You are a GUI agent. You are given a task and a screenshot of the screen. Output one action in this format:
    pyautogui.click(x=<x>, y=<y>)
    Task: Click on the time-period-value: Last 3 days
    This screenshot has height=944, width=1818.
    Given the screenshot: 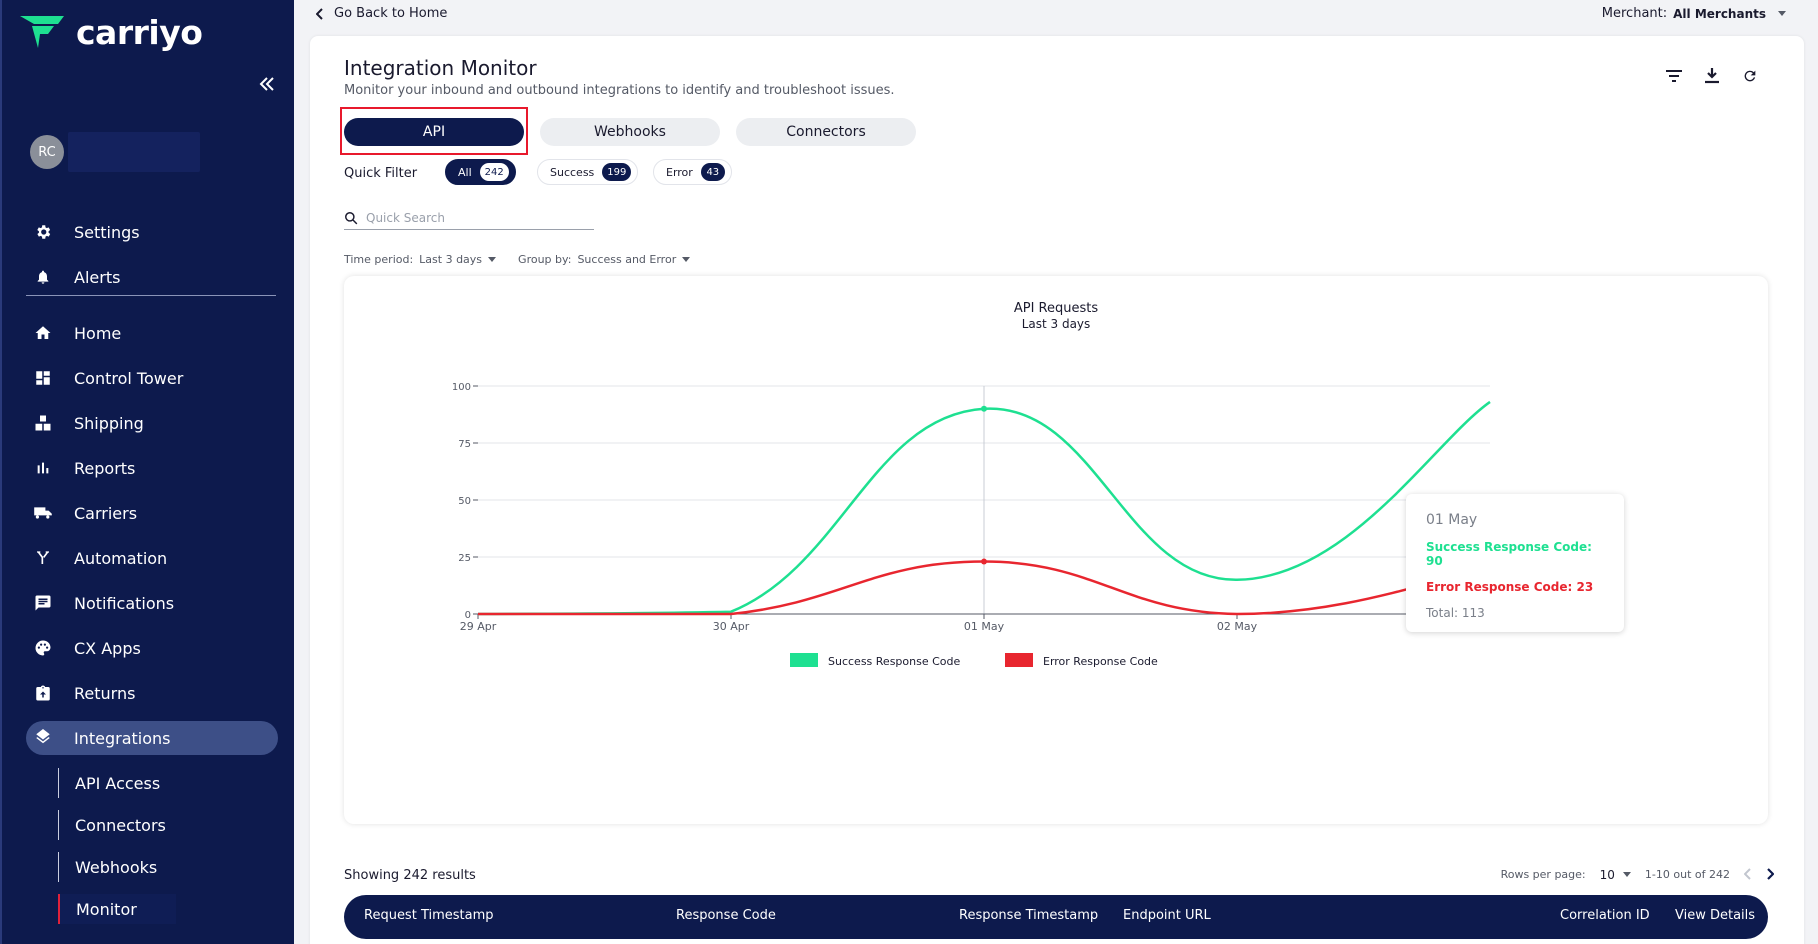 What is the action you would take?
    pyautogui.click(x=451, y=259)
    